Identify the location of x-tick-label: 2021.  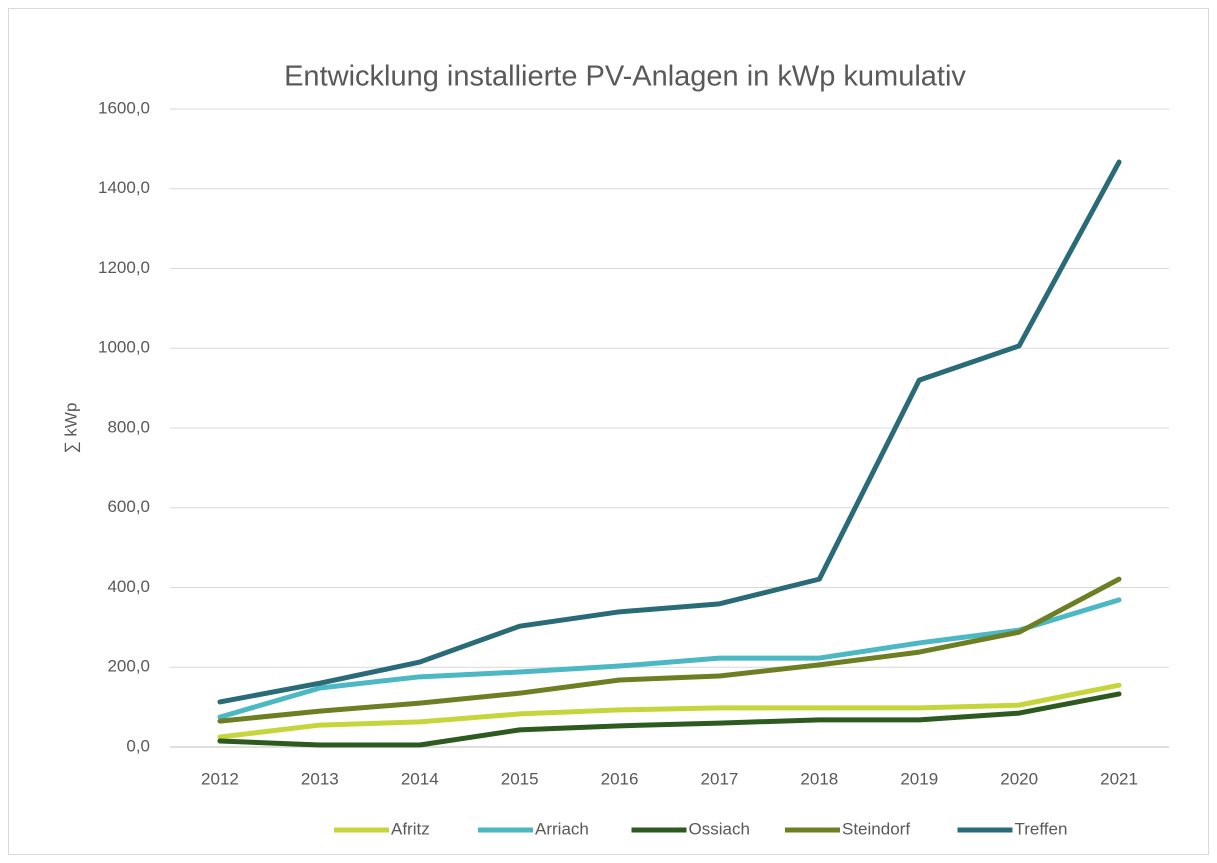
(1119, 778).